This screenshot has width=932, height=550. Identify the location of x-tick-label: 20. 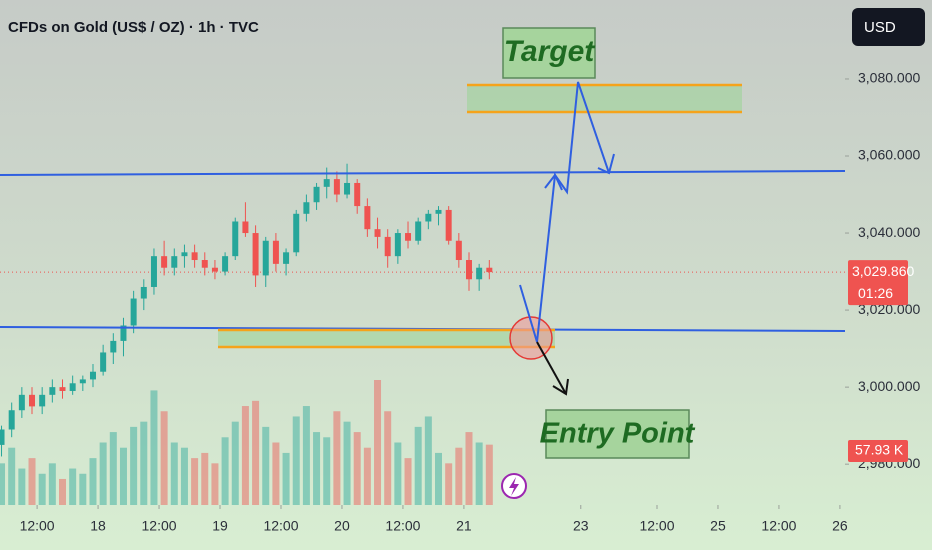
(342, 526).